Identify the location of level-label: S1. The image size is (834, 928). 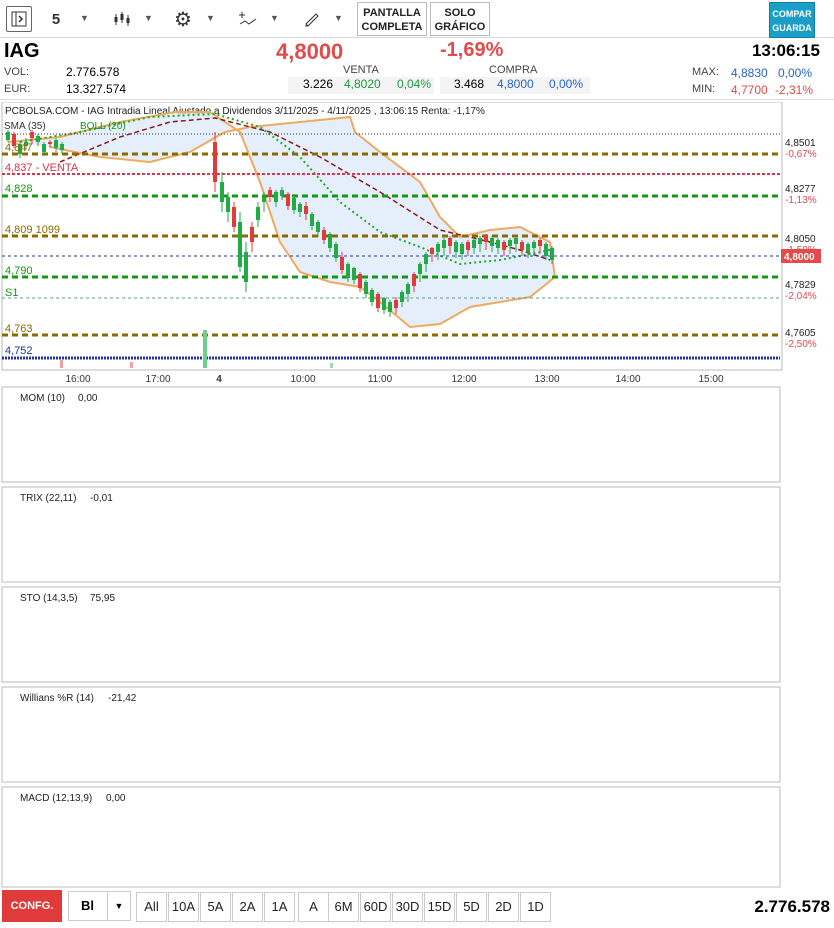
(11, 293).